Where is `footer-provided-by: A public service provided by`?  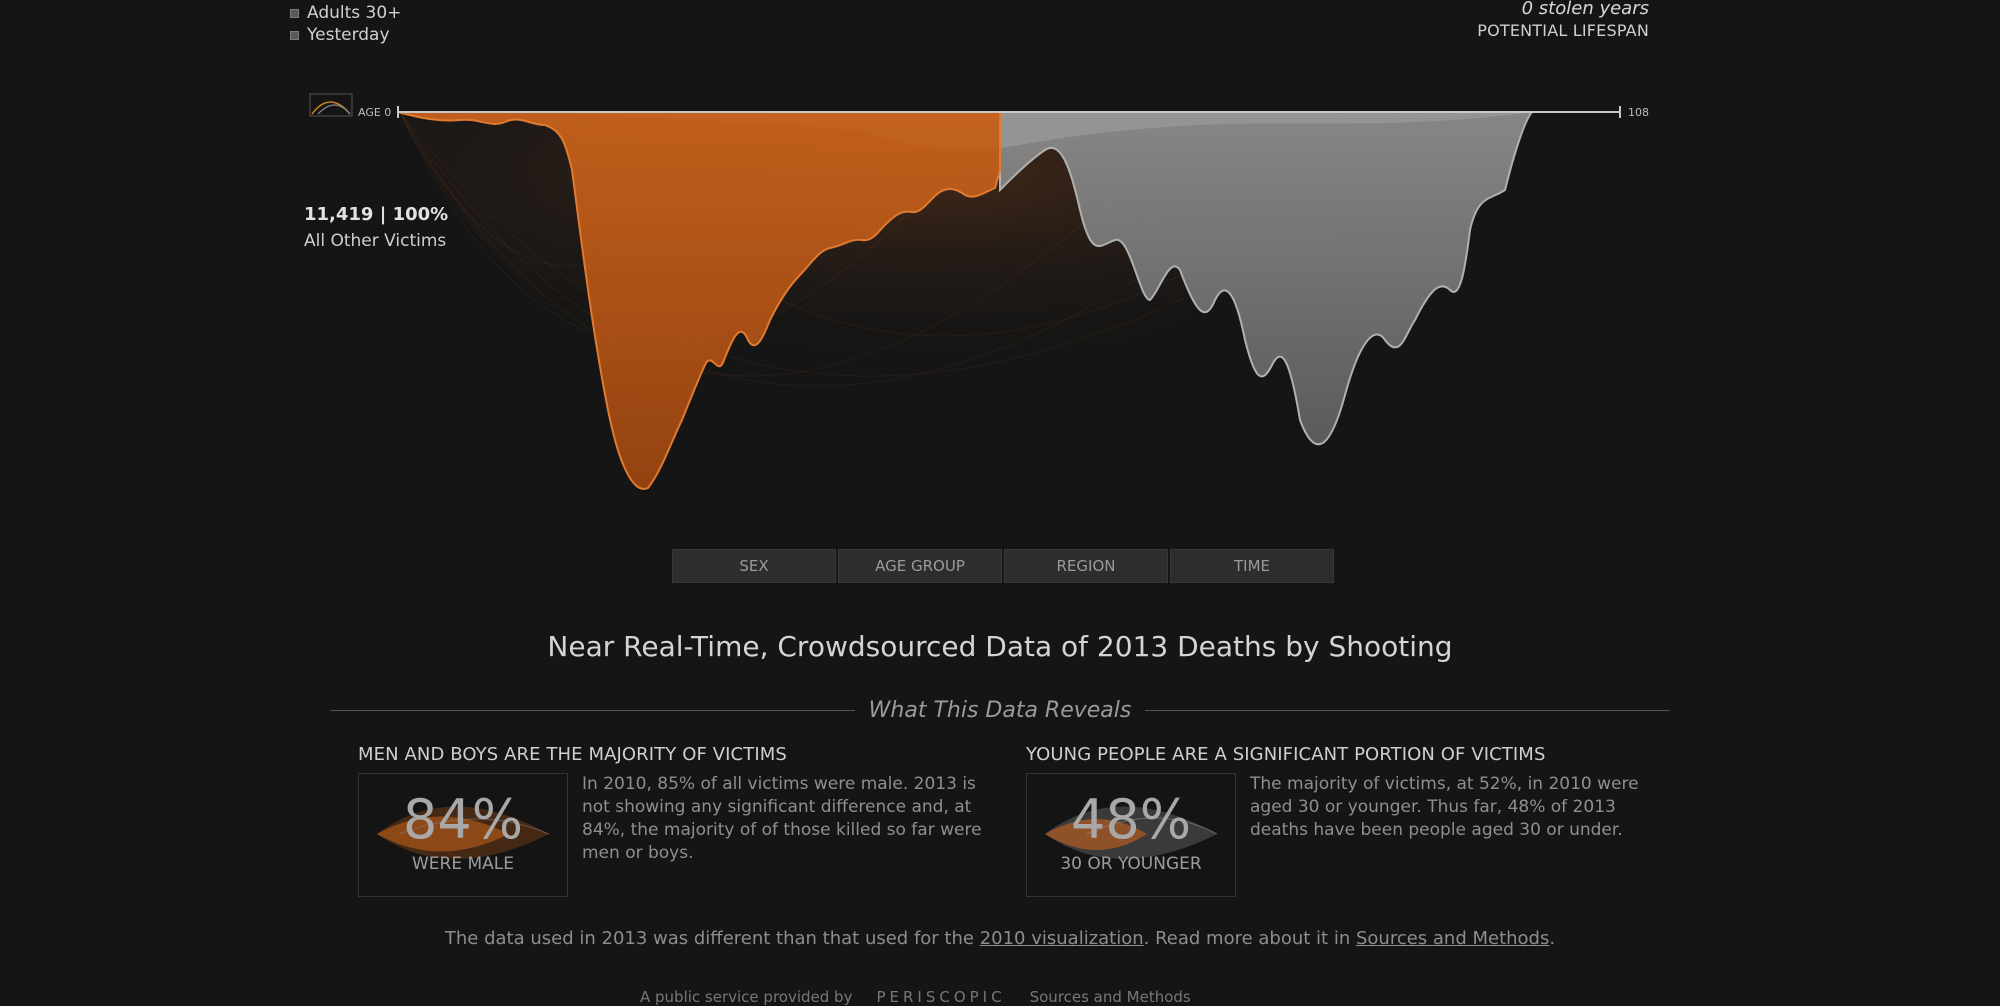
footer-provided-by: A public service provided by is located at coordinates (746, 997).